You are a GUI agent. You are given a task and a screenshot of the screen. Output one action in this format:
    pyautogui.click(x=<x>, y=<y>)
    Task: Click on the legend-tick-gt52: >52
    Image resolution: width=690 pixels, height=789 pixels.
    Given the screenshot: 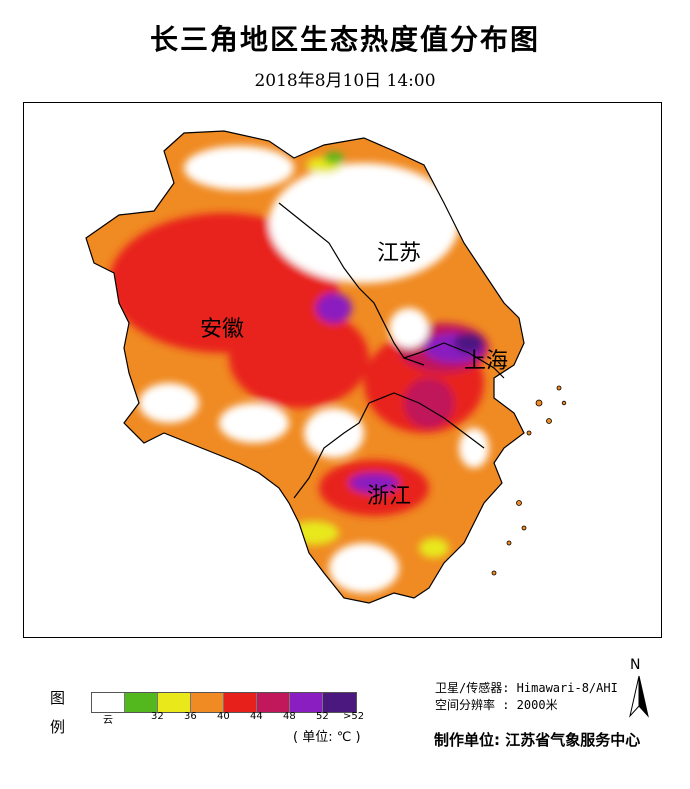 What is the action you would take?
    pyautogui.click(x=354, y=716)
    